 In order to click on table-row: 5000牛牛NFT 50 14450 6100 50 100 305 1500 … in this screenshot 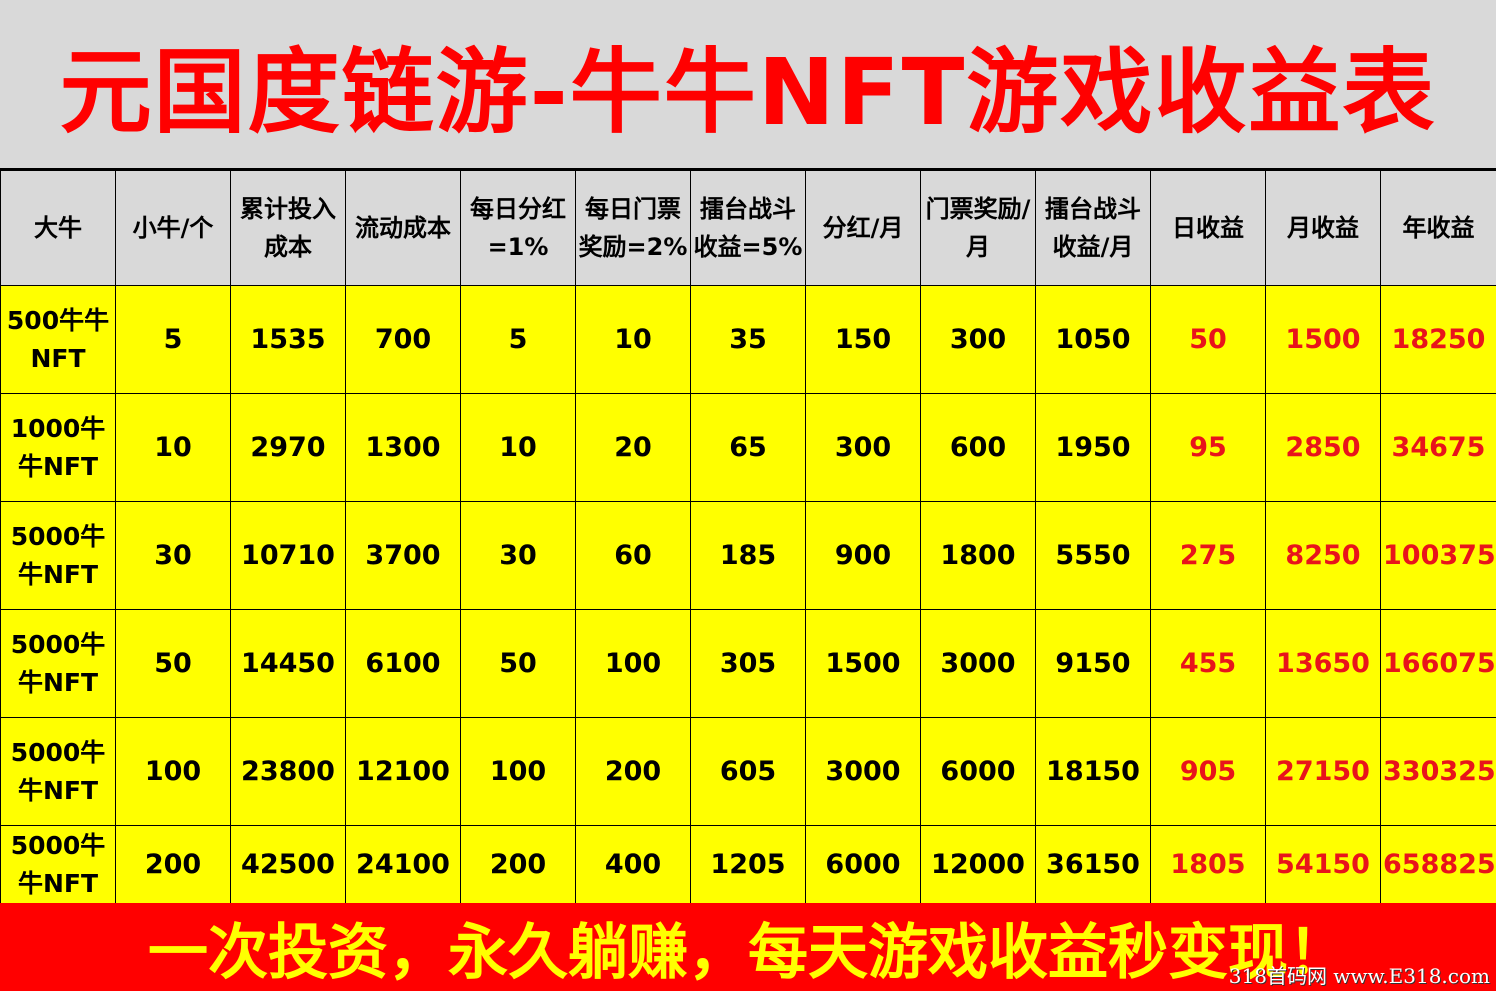, I will do `click(748, 663)`.